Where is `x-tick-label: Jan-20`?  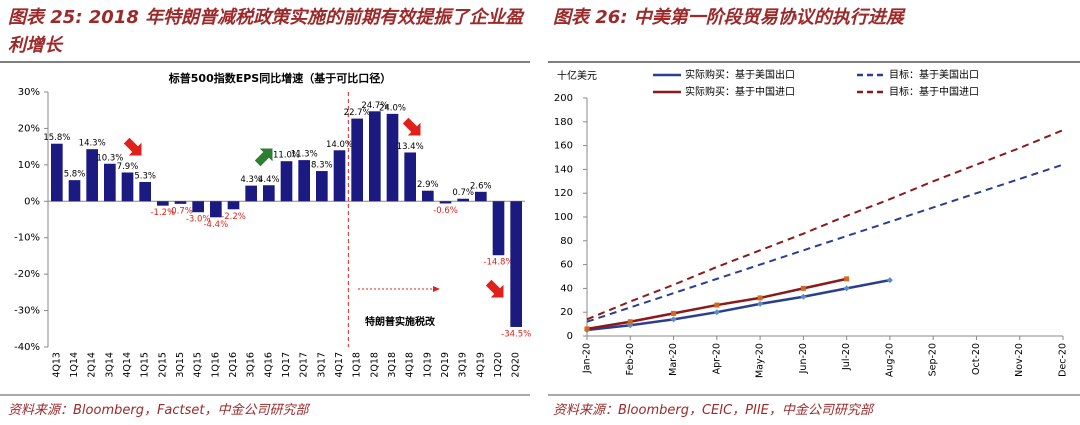 x-tick-label: Jan-20 is located at coordinates (587, 358).